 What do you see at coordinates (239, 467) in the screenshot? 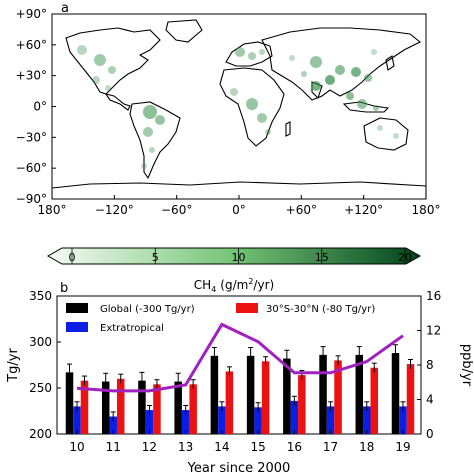
I see `x-axis-label: Year since 2000` at bounding box center [239, 467].